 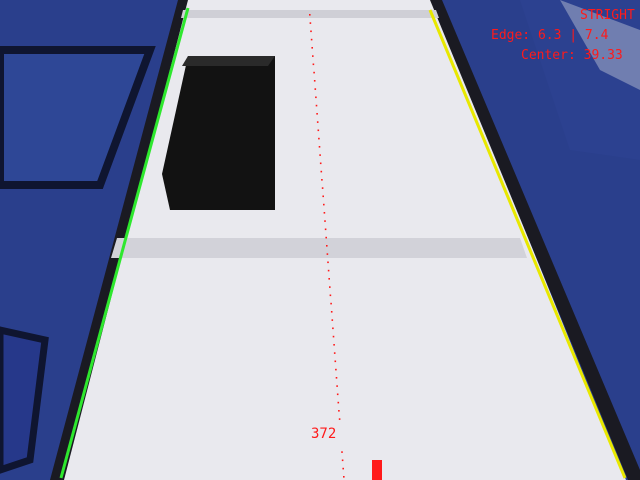 What do you see at coordinates (607, 15) in the screenshot?
I see `drive-mode-label: STRIGHT` at bounding box center [607, 15].